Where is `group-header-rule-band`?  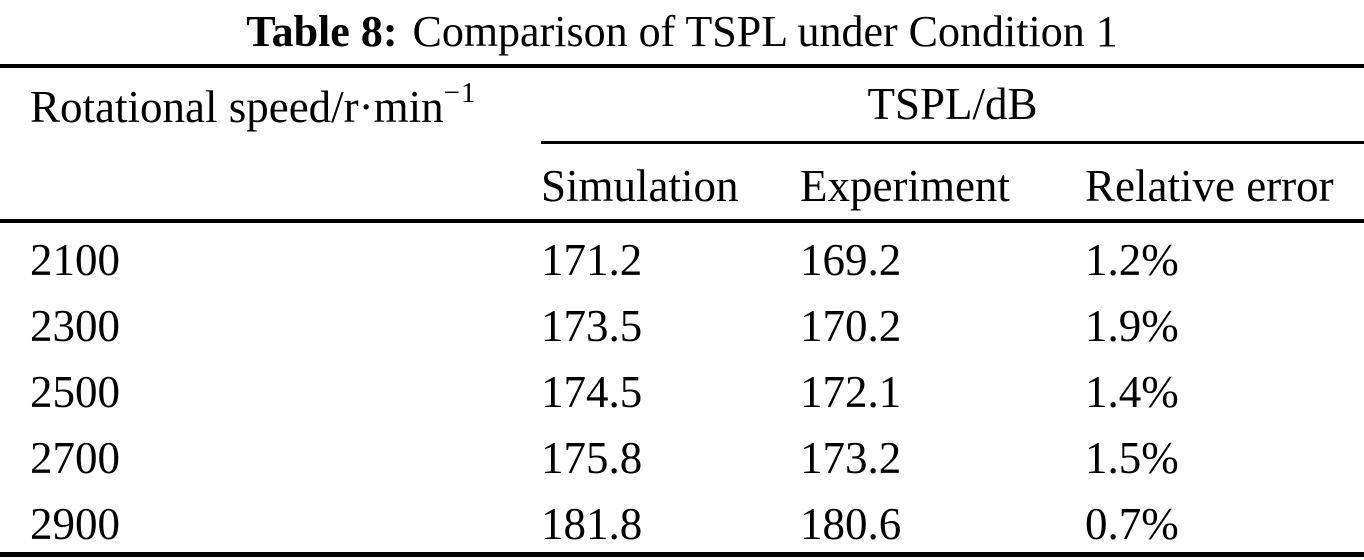
group-header-rule-band is located at coordinates (682, 142).